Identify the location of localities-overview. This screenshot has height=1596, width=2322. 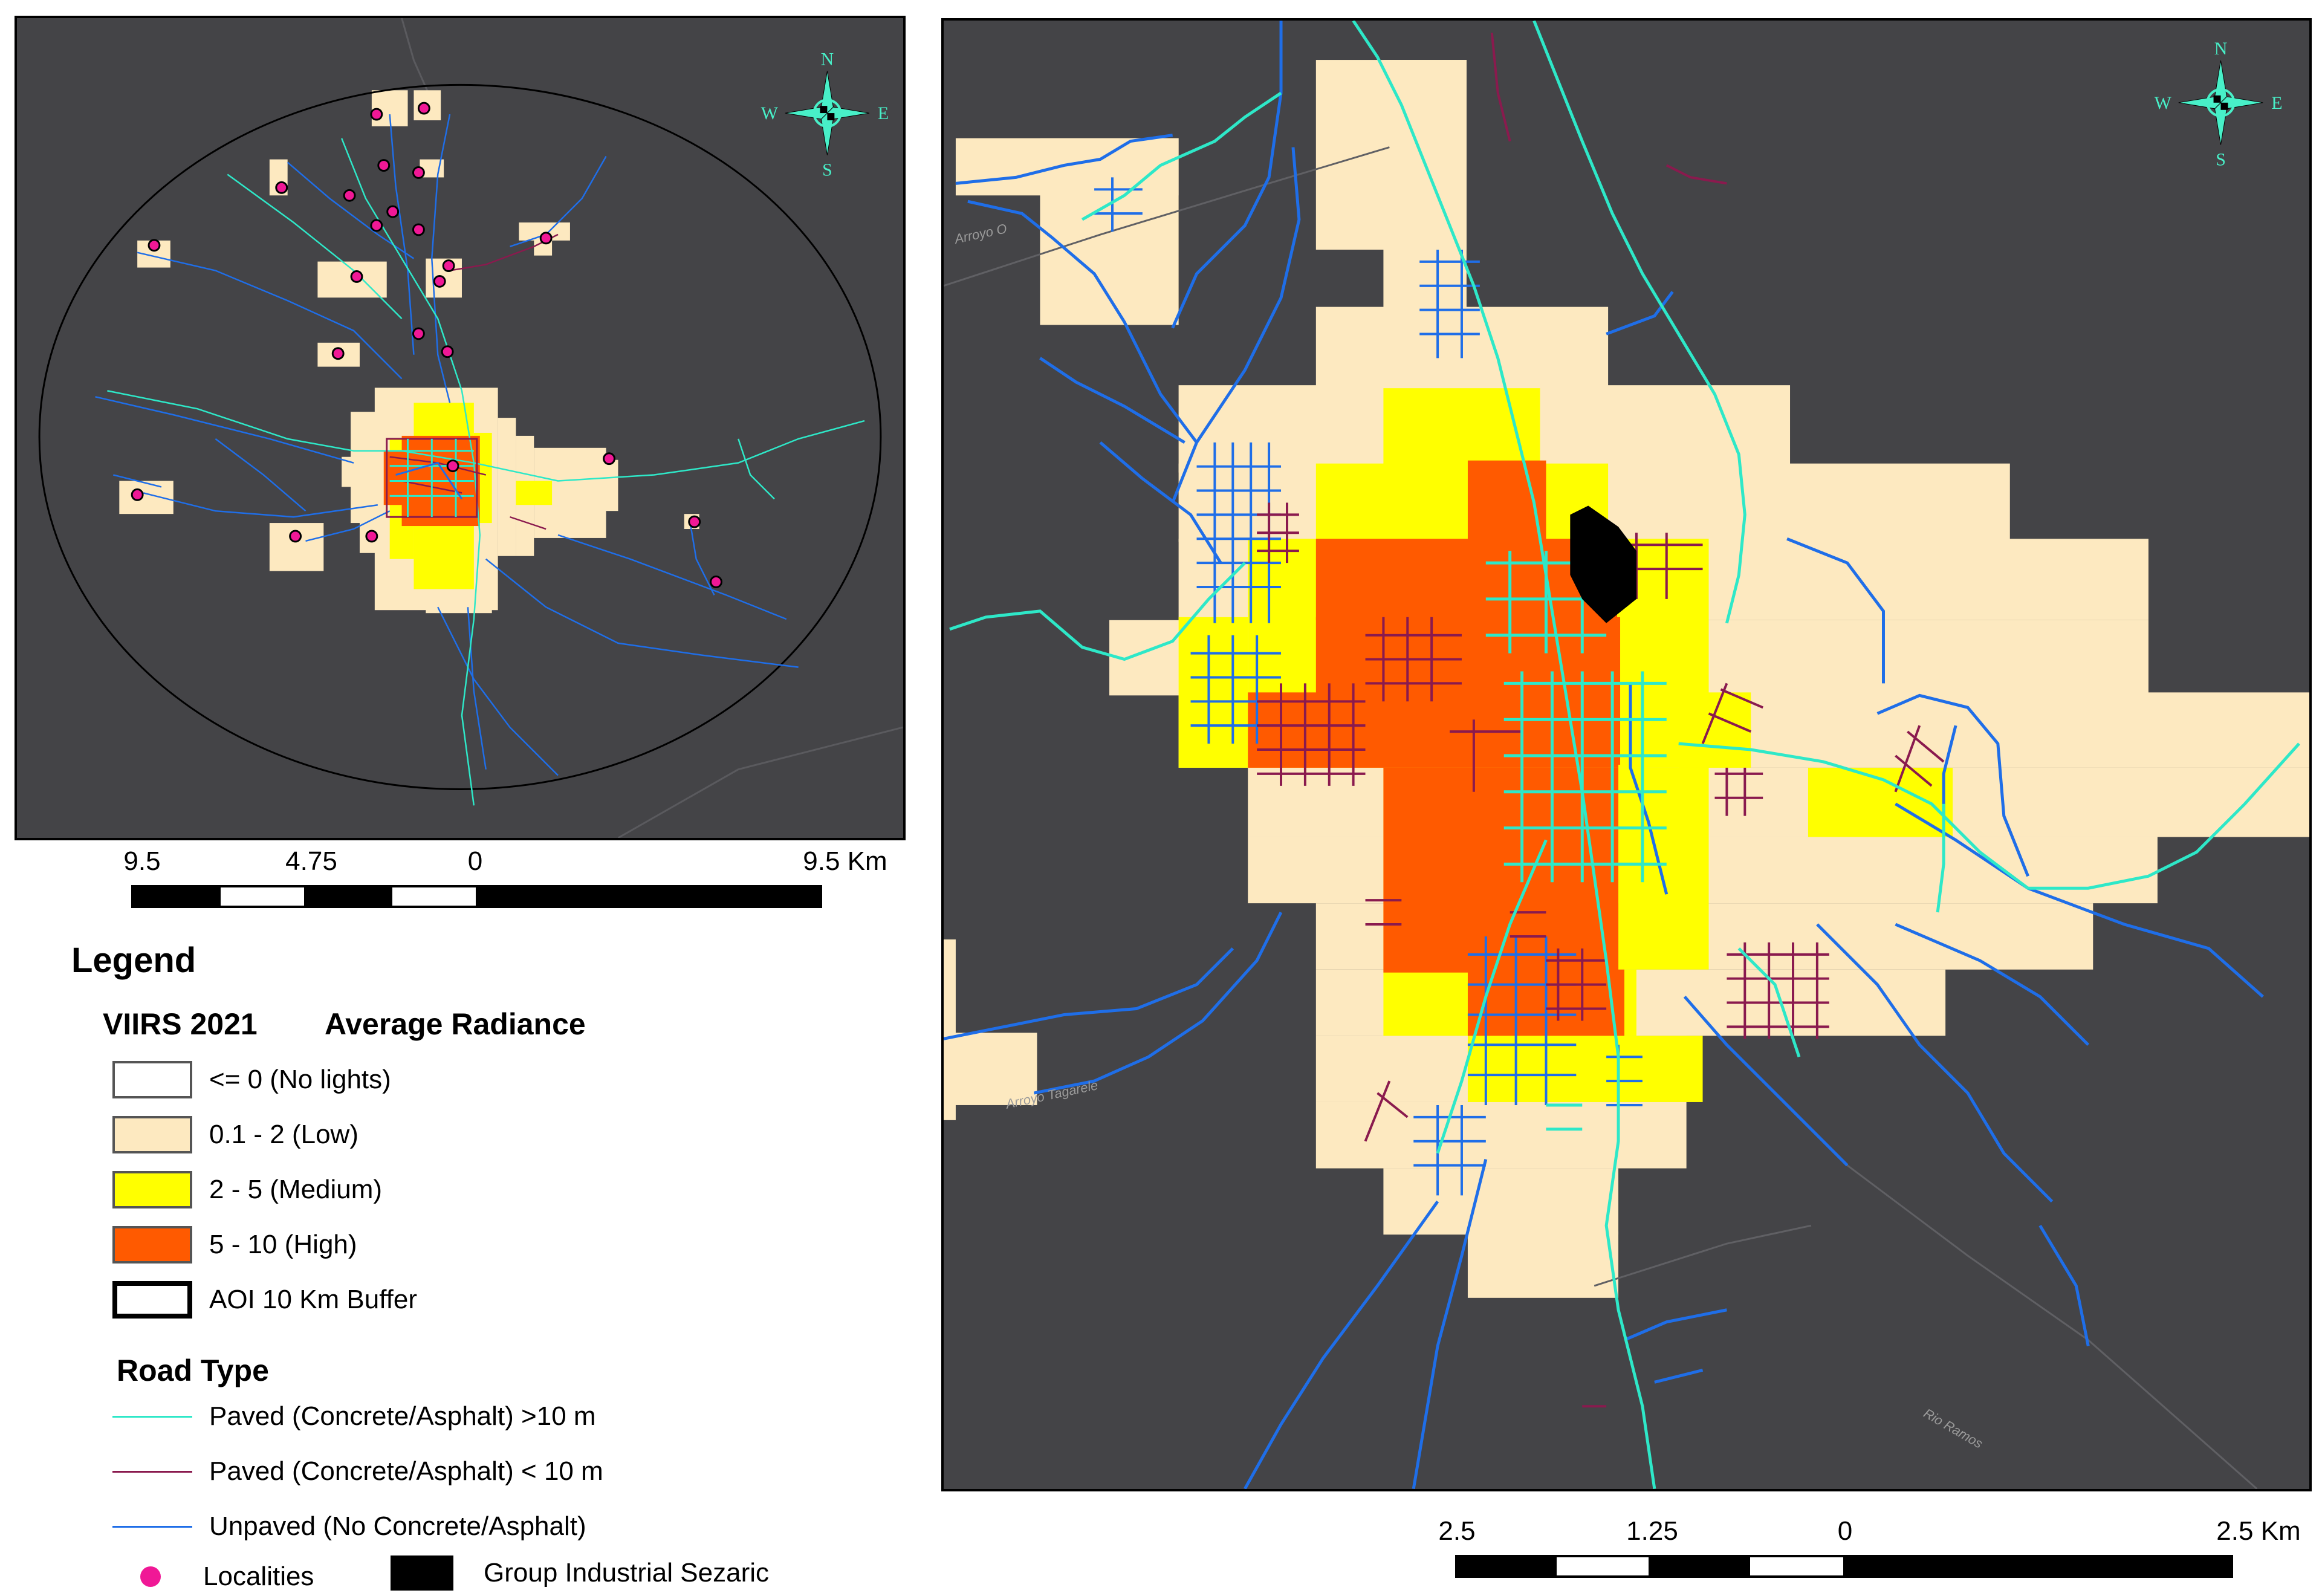
(427, 345).